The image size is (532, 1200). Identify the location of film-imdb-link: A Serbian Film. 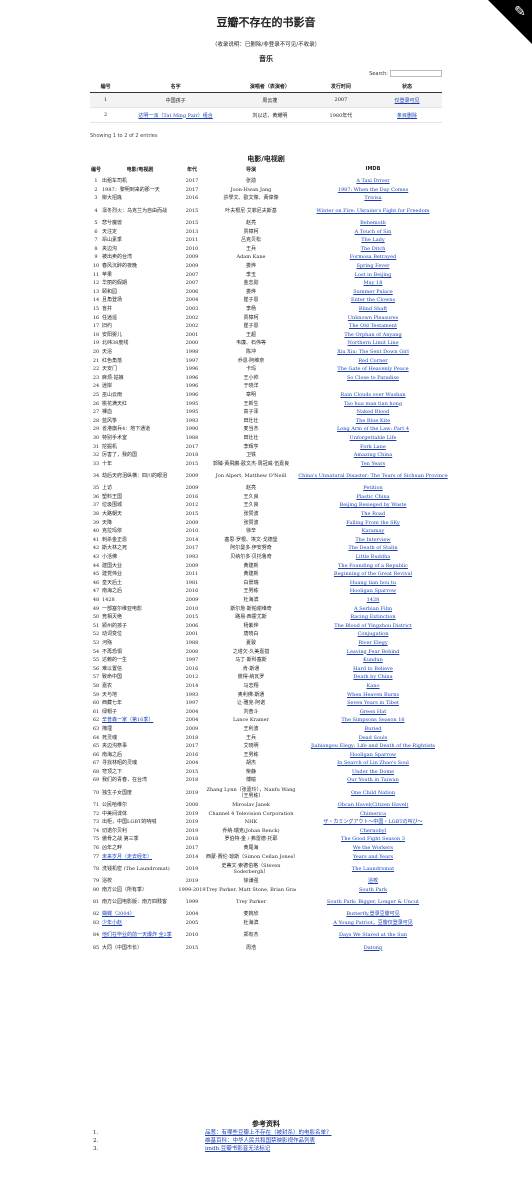
(373, 608).